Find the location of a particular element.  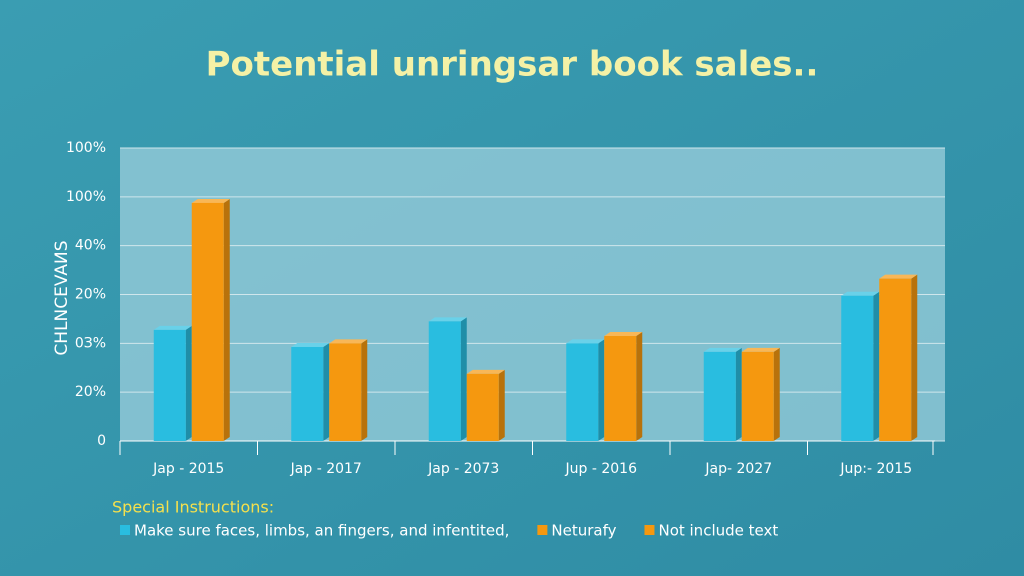

x-tick-label: Jap - 2015 is located at coordinates (188, 469).